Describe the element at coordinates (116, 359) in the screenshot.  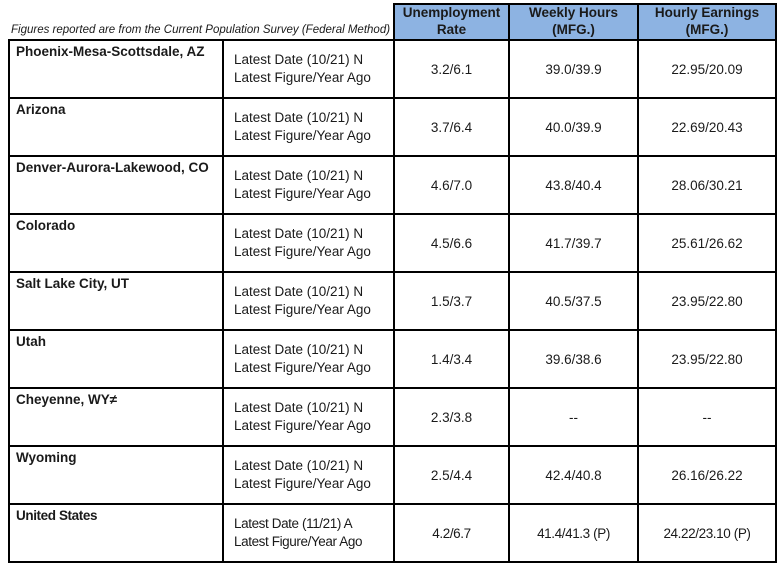
I see `region-name: Utah` at that location.